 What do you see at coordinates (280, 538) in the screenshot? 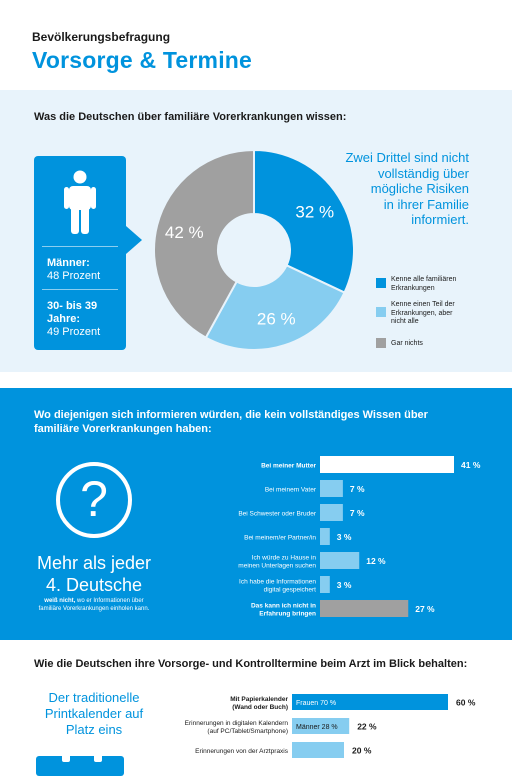
I see `bar-category-label: Bei meinem/er Partner/in` at bounding box center [280, 538].